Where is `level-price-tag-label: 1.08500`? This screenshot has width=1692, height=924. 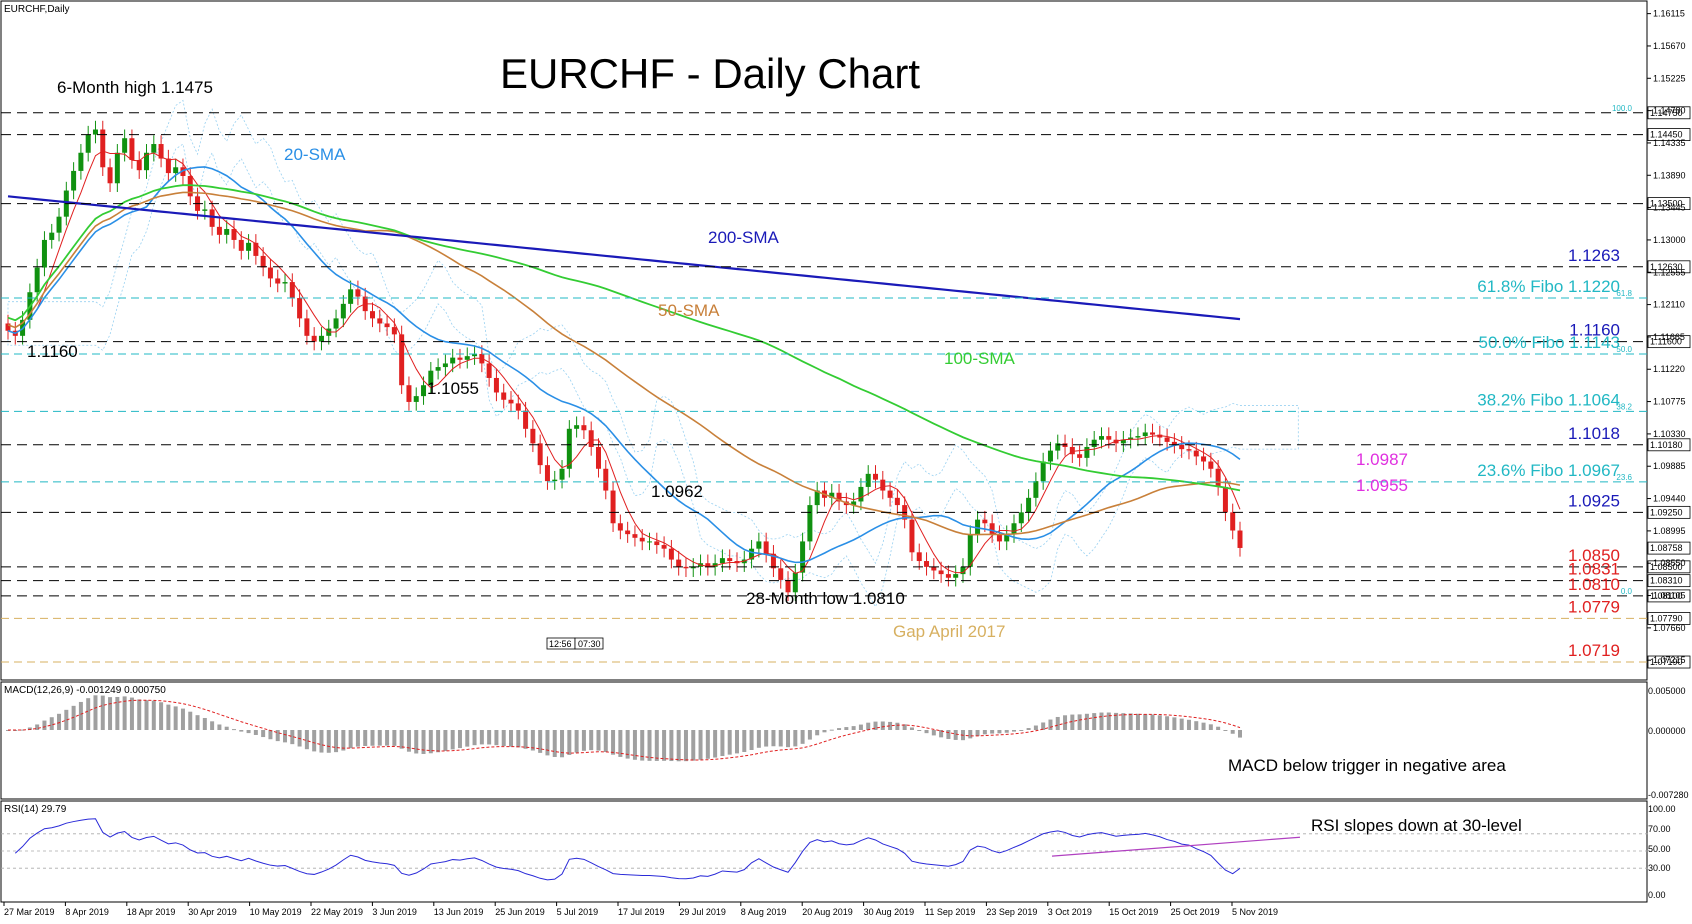 level-price-tag-label: 1.08500 is located at coordinates (1666, 567).